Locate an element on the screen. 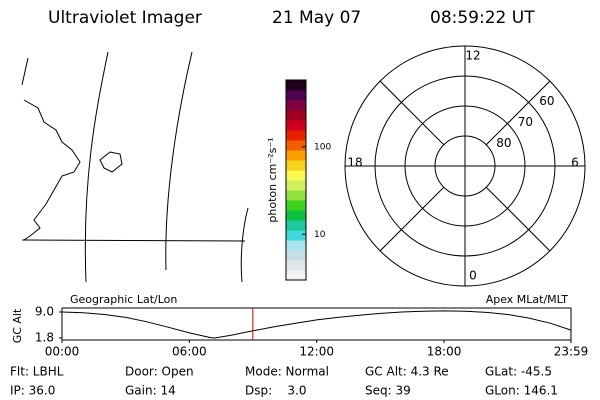 This screenshot has height=400, width=600. x-tick-label: 23:59 is located at coordinates (571, 352).